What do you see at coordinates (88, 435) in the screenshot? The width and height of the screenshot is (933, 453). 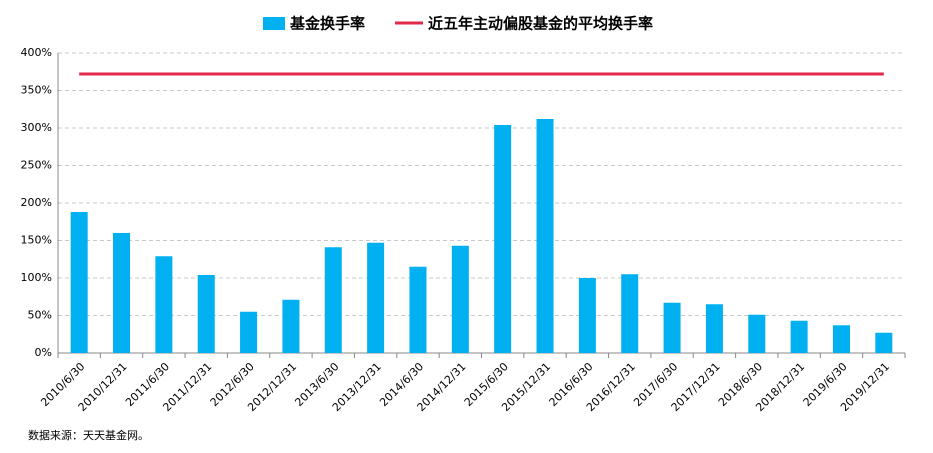 I see `source-note: 数据来源：天天基金网。` at bounding box center [88, 435].